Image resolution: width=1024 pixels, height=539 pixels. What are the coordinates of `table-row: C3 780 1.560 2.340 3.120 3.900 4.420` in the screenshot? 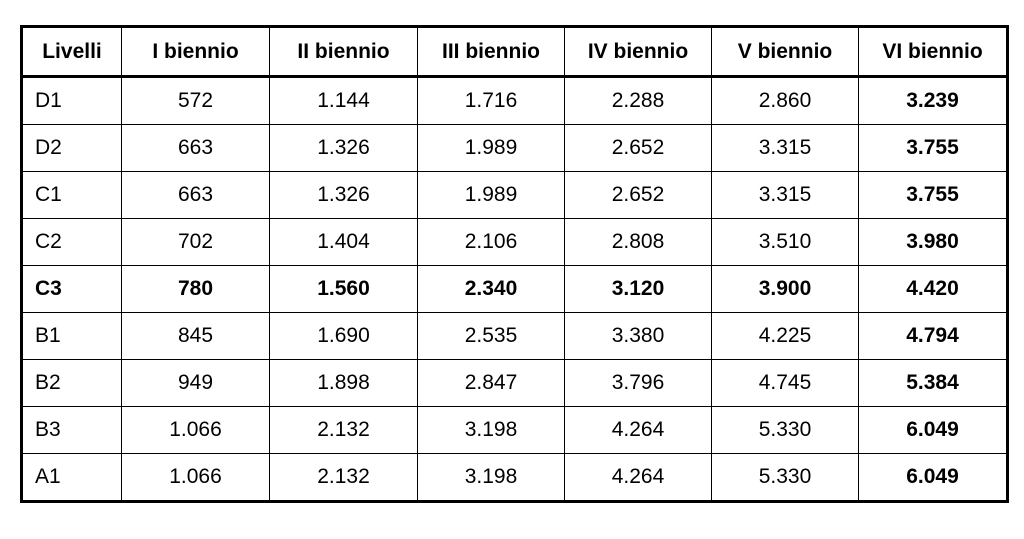 It's located at (514, 289).